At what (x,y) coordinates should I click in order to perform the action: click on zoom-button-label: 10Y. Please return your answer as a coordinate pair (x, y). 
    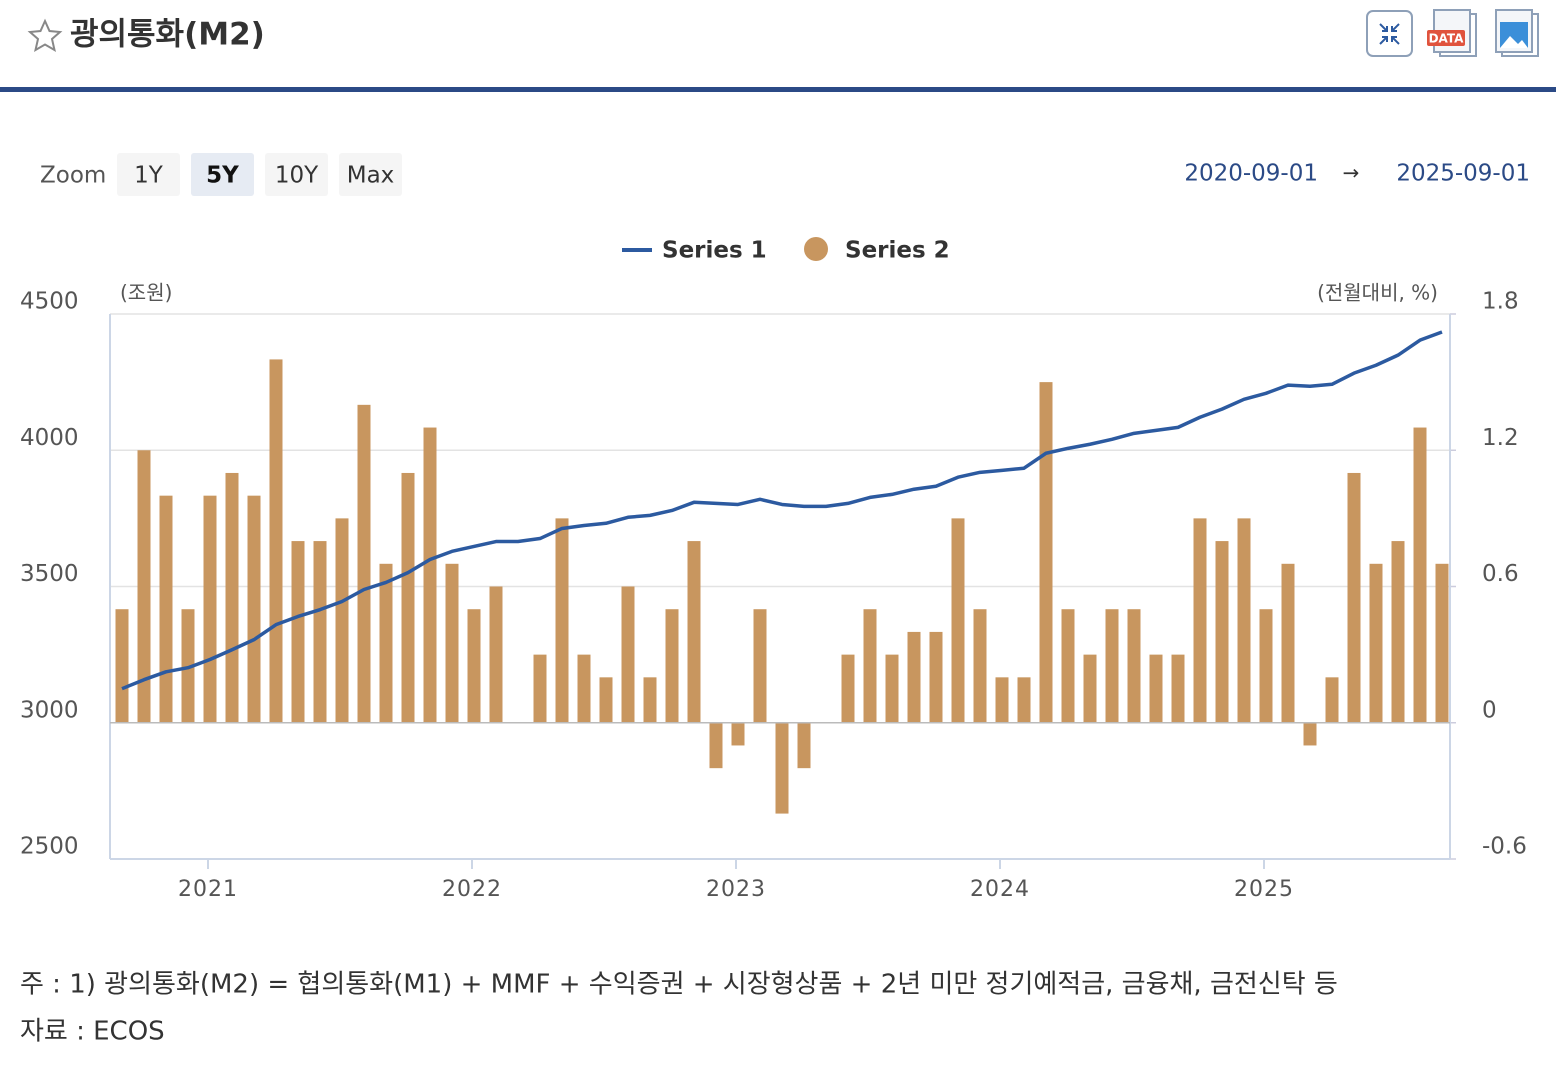
    Looking at the image, I should click on (297, 176).